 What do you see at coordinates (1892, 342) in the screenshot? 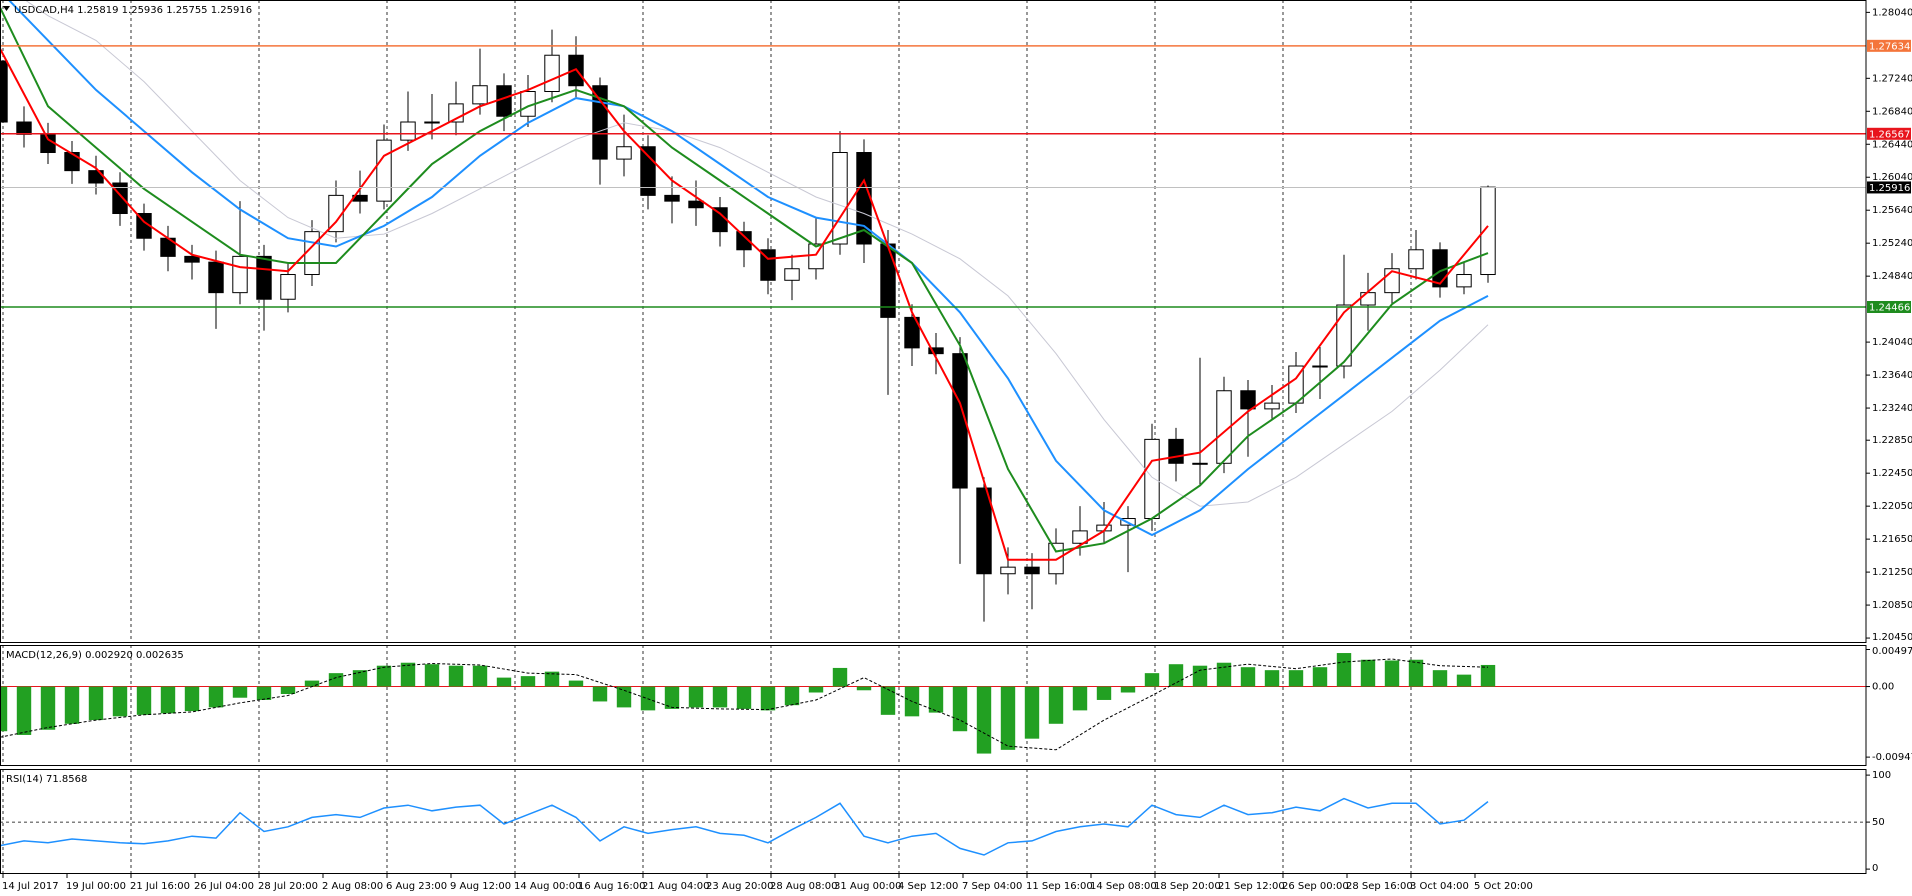
I see `y-tick-label: 1.24040` at bounding box center [1892, 342].